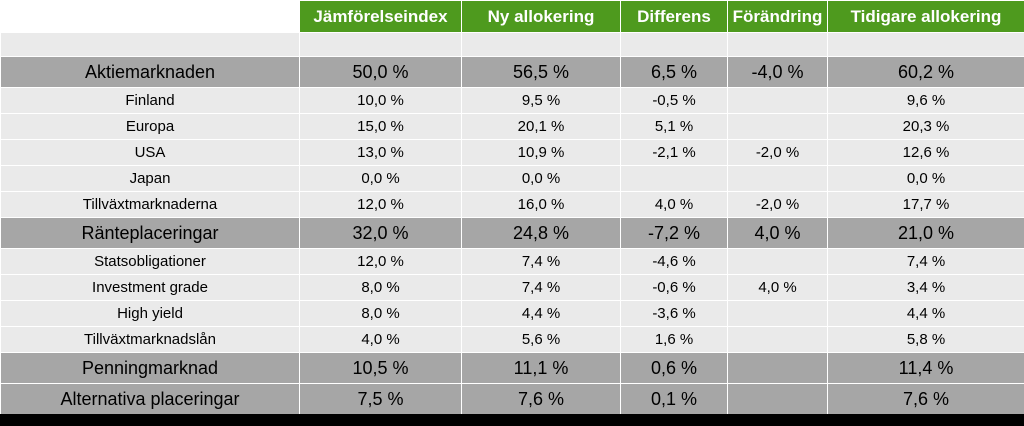 Image resolution: width=1024 pixels, height=426 pixels. I want to click on cell-ny-allokering: 16,0 %, so click(541, 204).